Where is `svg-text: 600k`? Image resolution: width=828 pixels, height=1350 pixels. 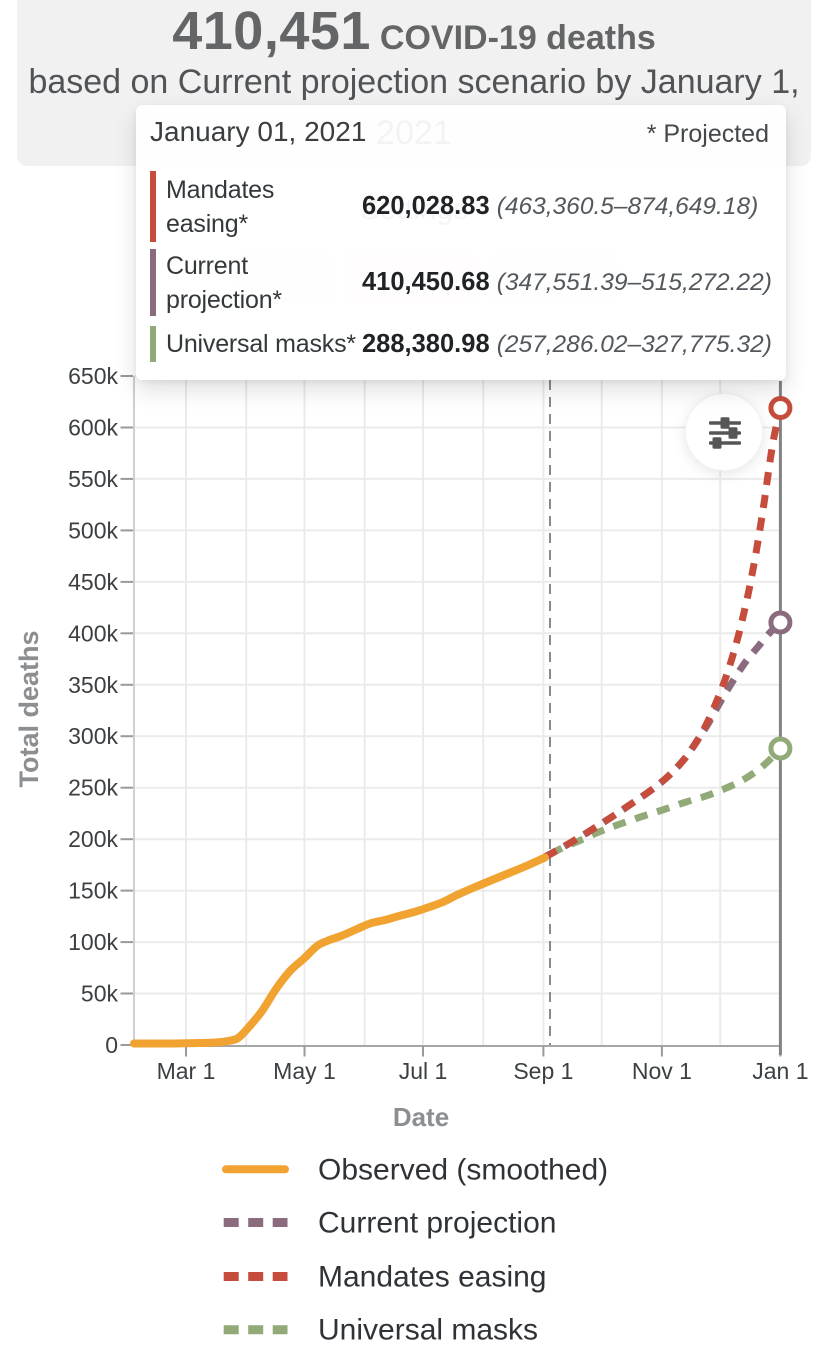 svg-text: 600k is located at coordinates (93, 428).